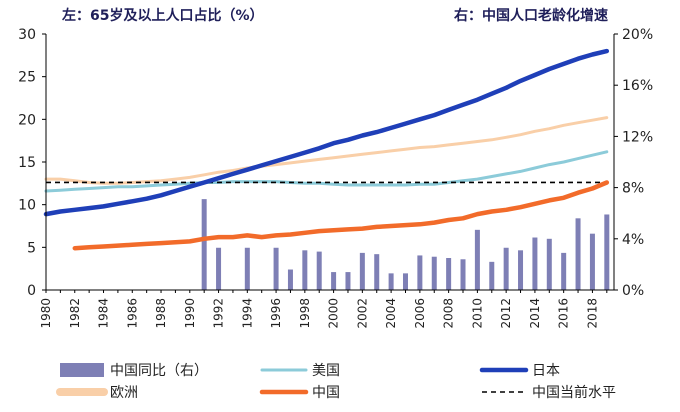 Image resolution: width=680 pixels, height=412 pixels. I want to click on legend-label: 美国, so click(326, 371).